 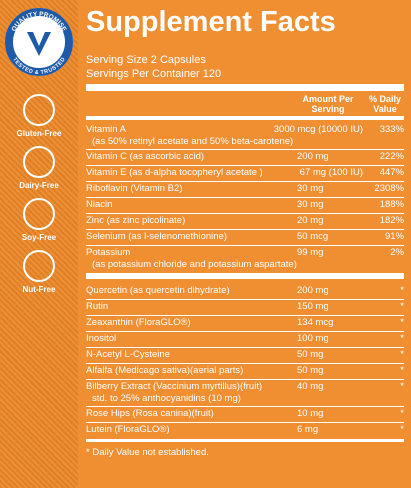 I want to click on amount: 6 mg, so click(x=308, y=429).